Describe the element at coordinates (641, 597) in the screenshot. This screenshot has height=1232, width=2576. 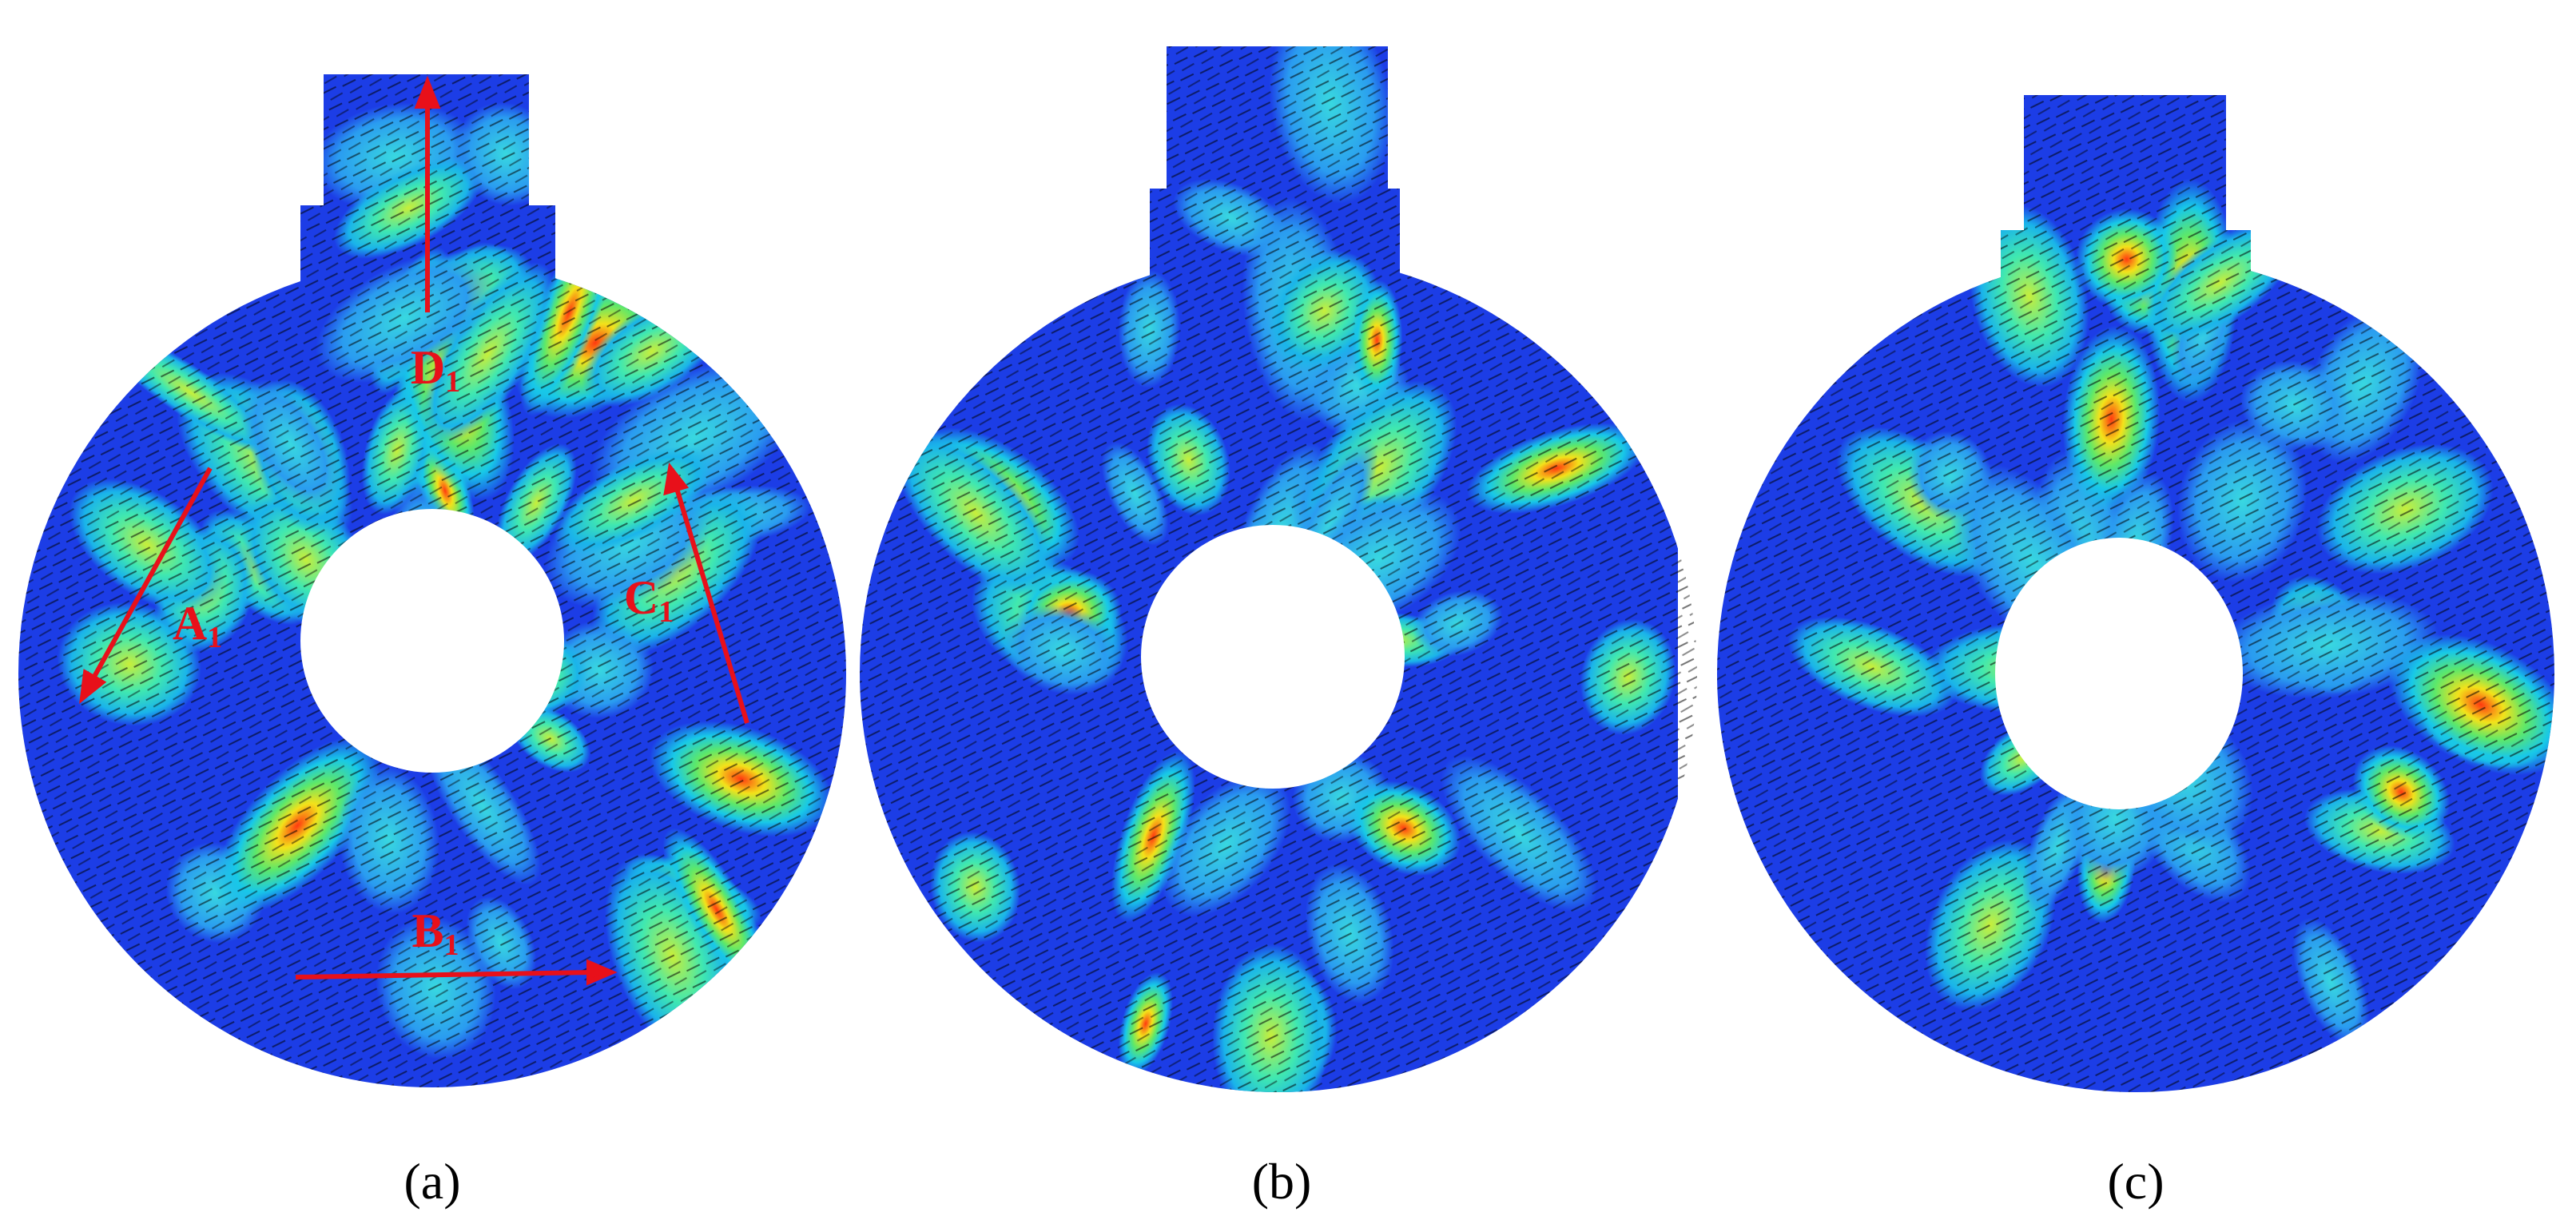
I see `annotation-letter: C` at that location.